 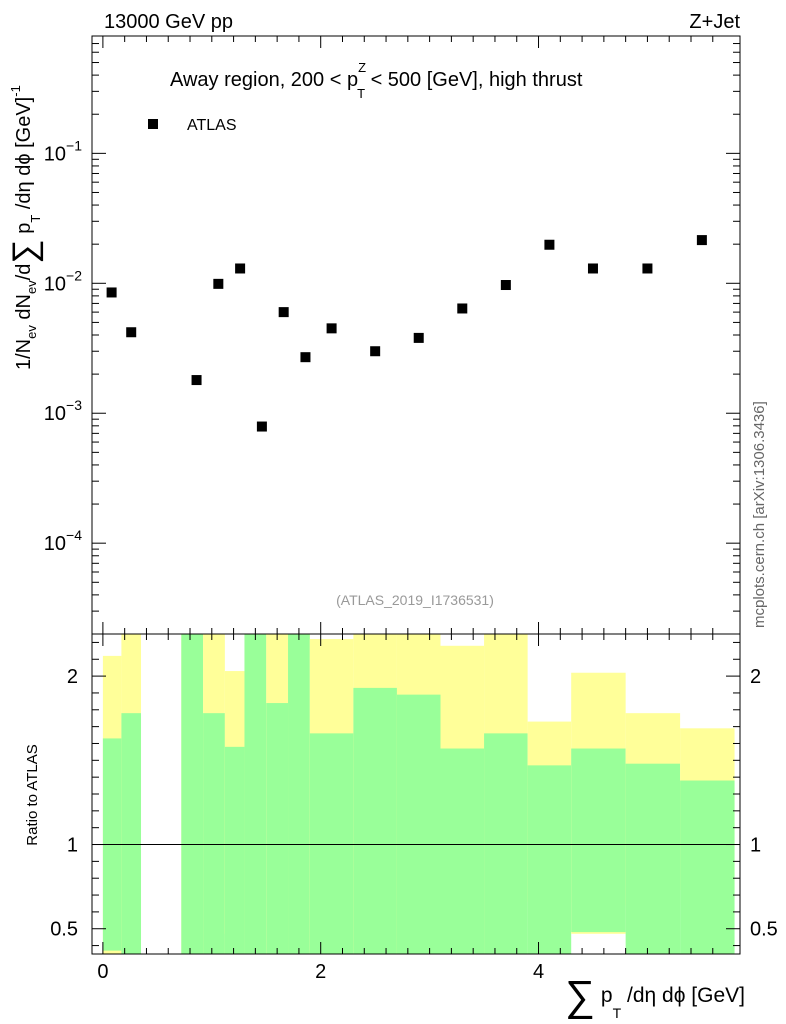 What do you see at coordinates (64, 930) in the screenshot?
I see `ratio-y-tick-label: 0.5` at bounding box center [64, 930].